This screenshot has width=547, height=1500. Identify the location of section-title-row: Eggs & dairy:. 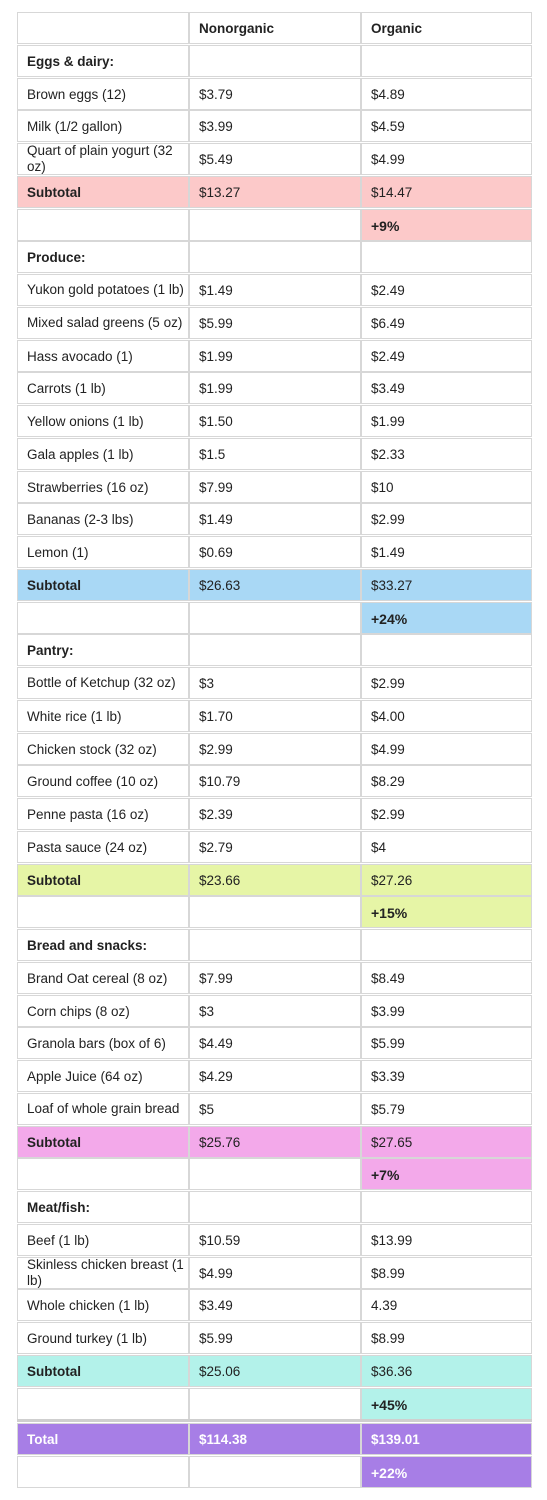
(274, 60).